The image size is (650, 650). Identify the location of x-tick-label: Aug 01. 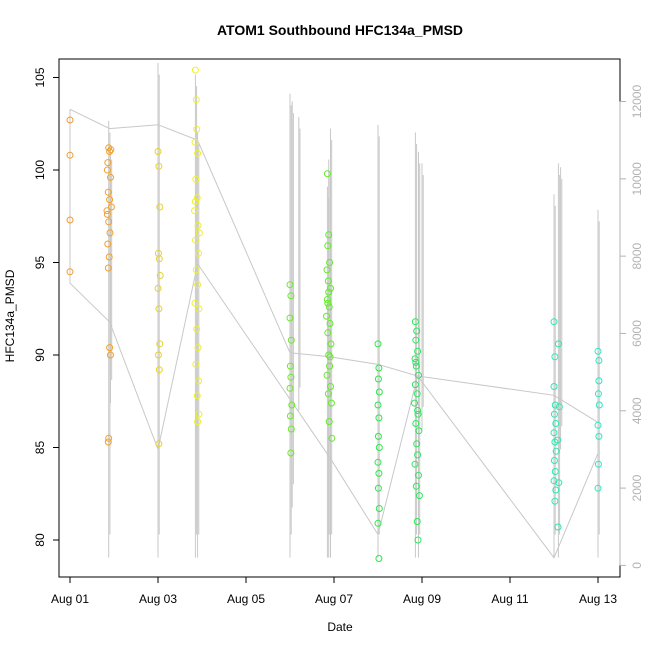
(70, 599).